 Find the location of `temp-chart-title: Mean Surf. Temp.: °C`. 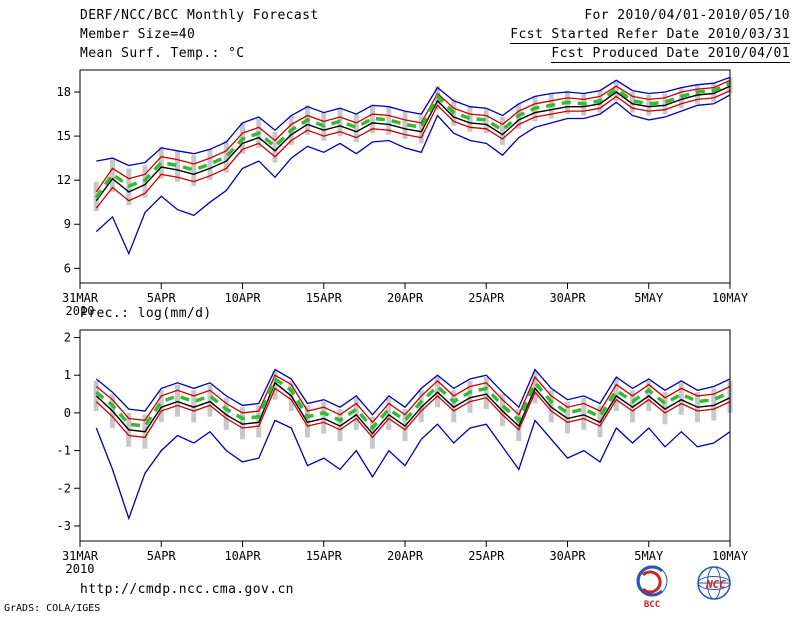

temp-chart-title: Mean Surf. Temp.: °C is located at coordinates (162, 53).